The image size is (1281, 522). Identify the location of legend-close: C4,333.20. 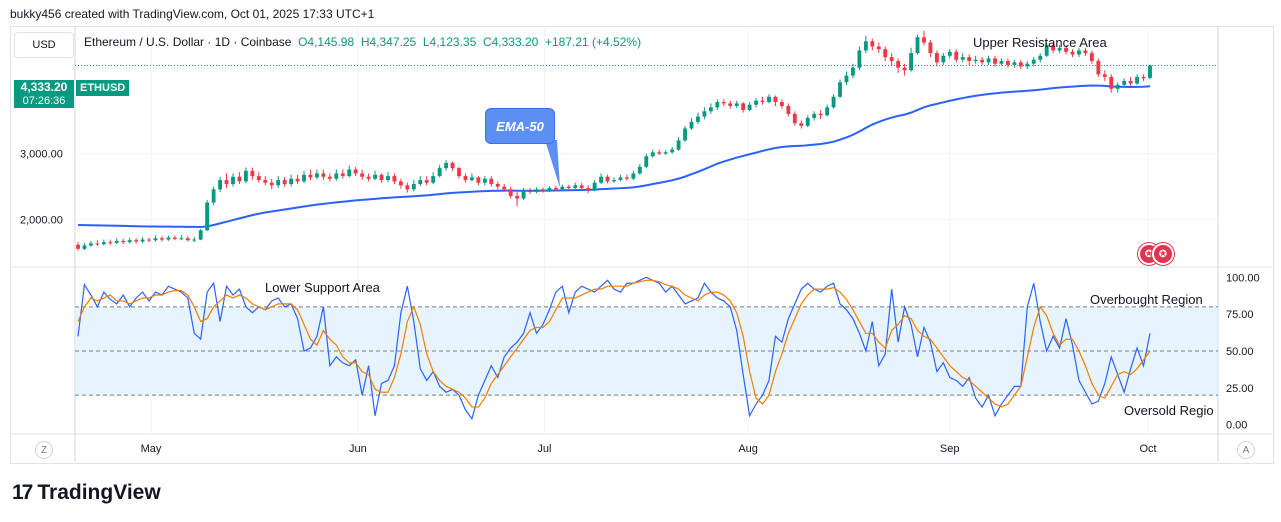
(510, 42).